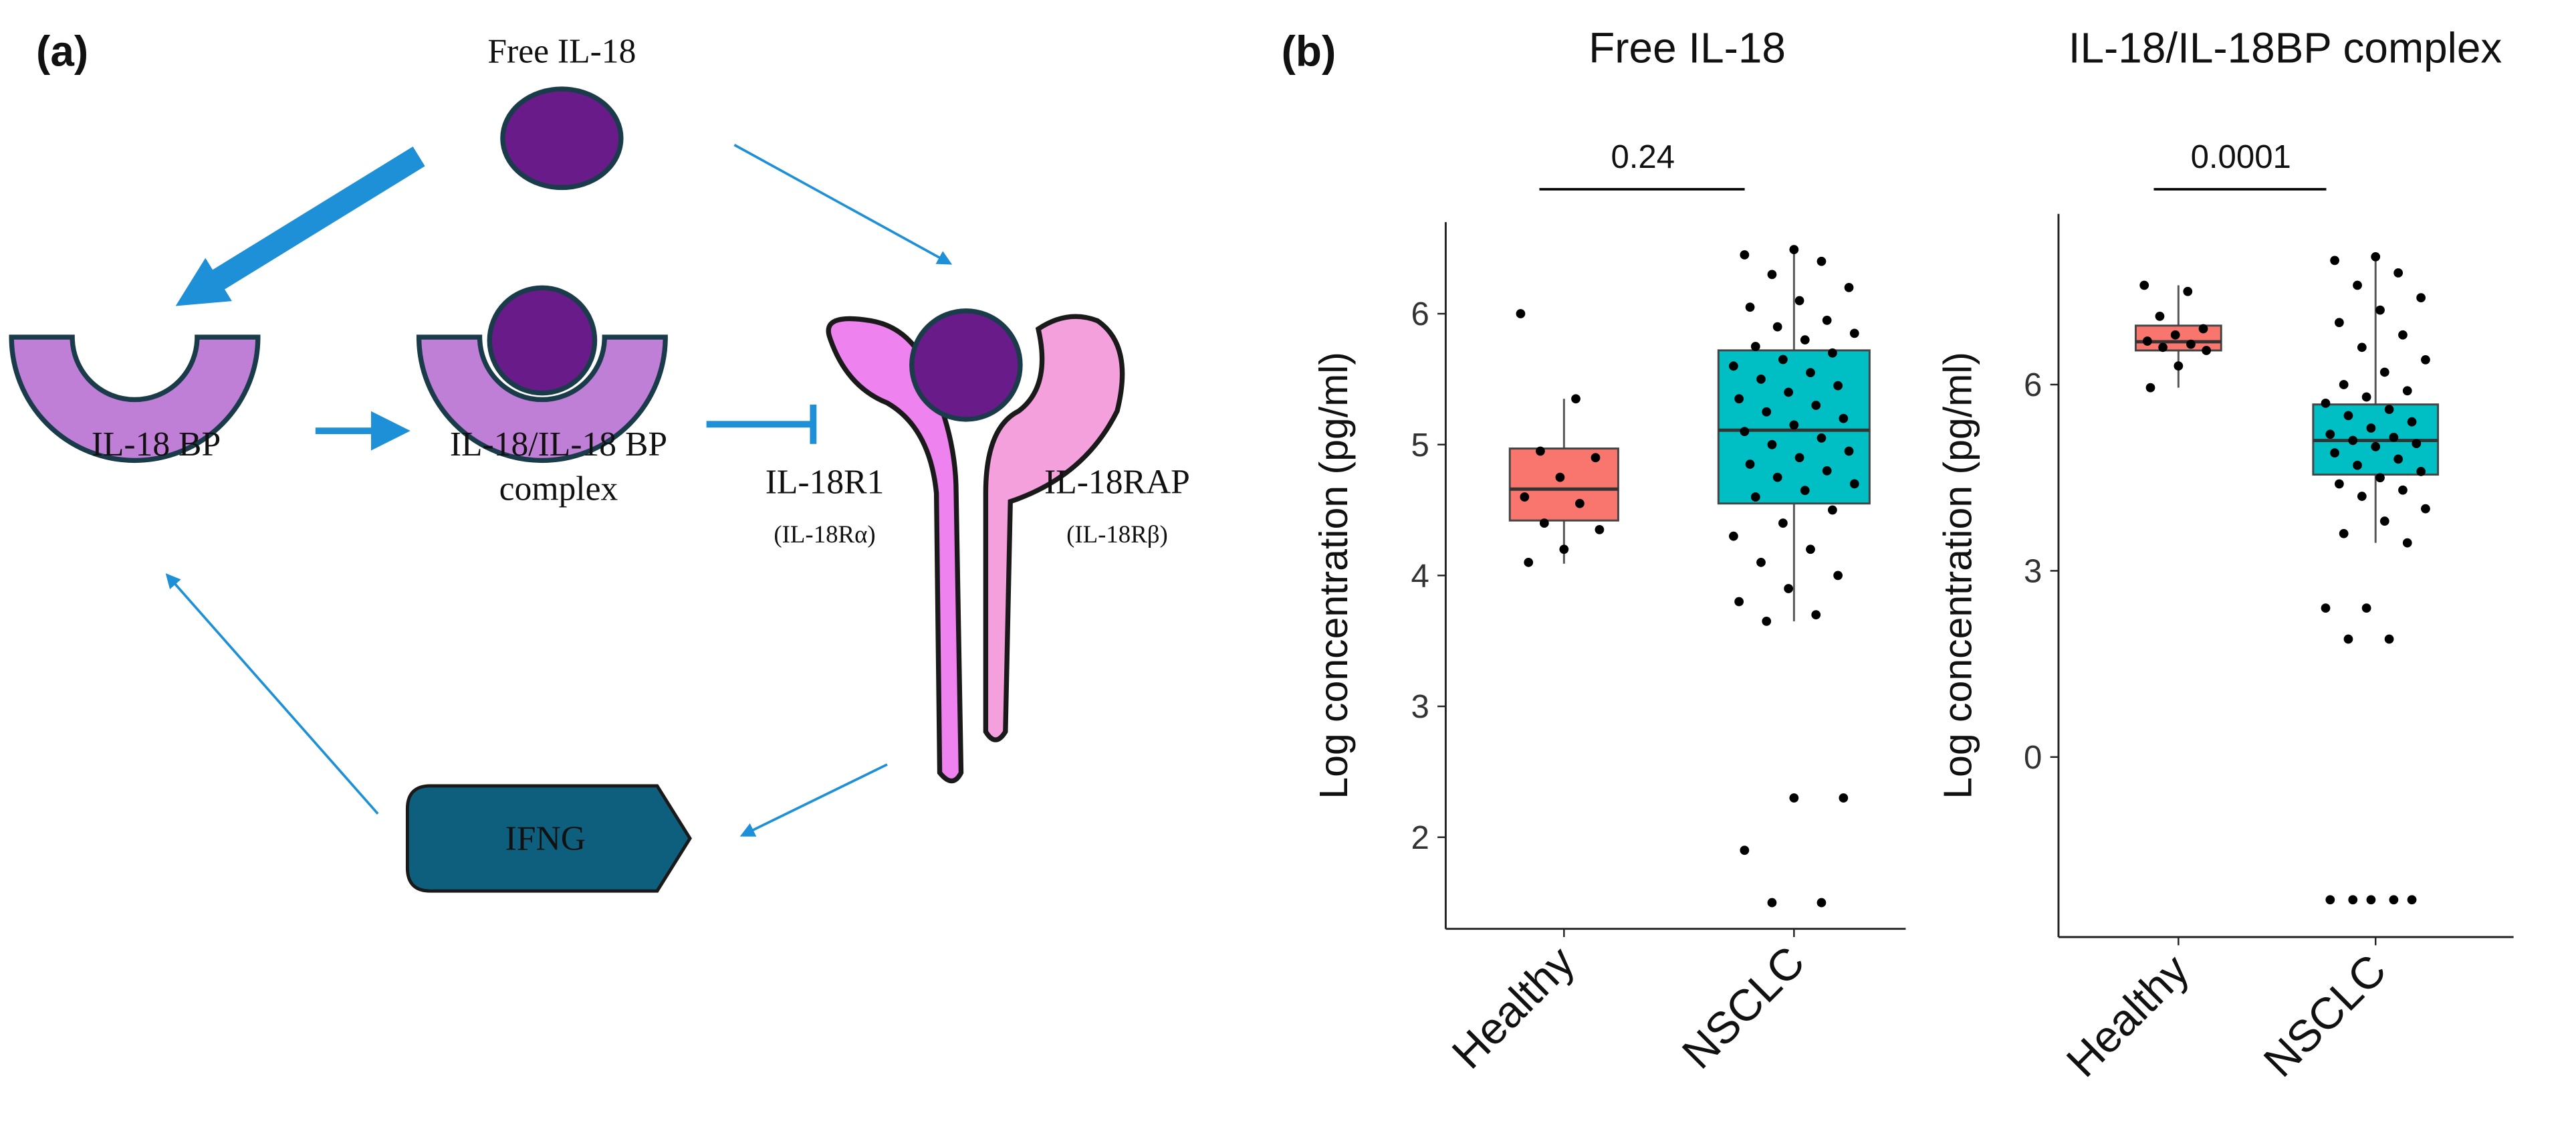 The width and height of the screenshot is (2576, 1123). Describe the element at coordinates (1117, 534) in the screenshot. I see `node-label: (IL-18Rβ)` at that location.